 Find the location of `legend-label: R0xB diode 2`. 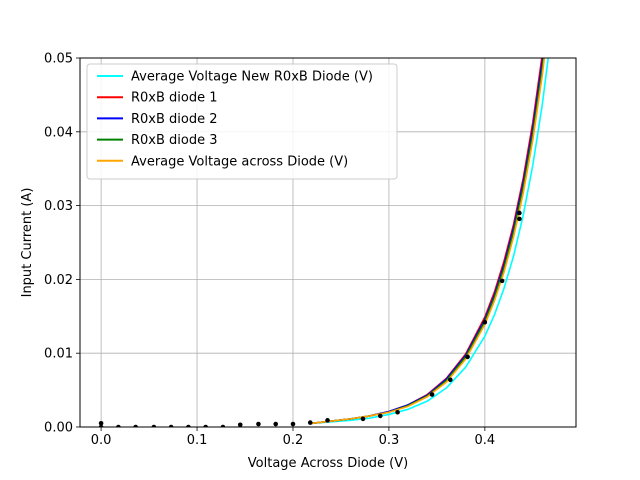

legend-label: R0xB diode 2 is located at coordinates (174, 119).